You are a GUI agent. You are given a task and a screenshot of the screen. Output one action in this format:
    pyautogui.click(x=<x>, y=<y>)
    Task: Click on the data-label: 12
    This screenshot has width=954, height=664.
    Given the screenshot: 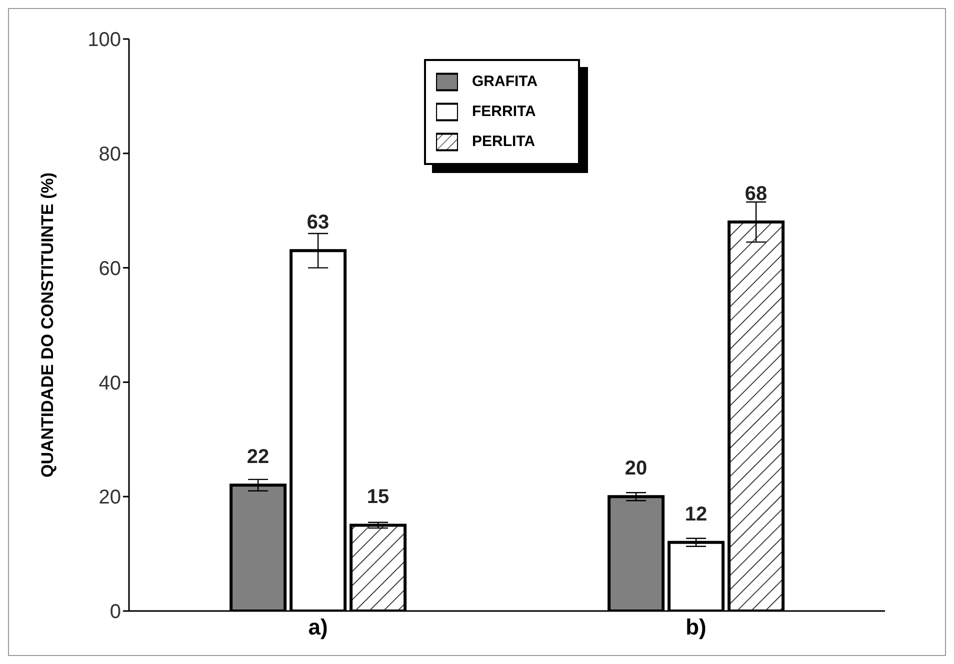 What is the action you would take?
    pyautogui.click(x=696, y=514)
    